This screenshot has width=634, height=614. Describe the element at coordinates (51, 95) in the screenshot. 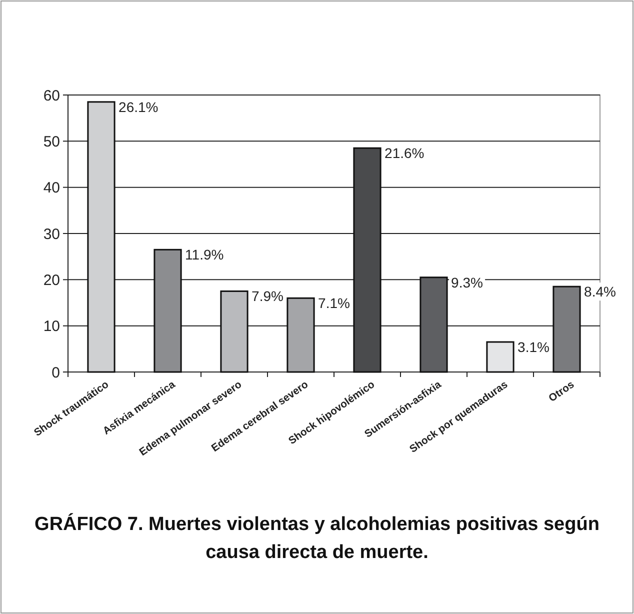

I see `y-tick-label: 60` at that location.